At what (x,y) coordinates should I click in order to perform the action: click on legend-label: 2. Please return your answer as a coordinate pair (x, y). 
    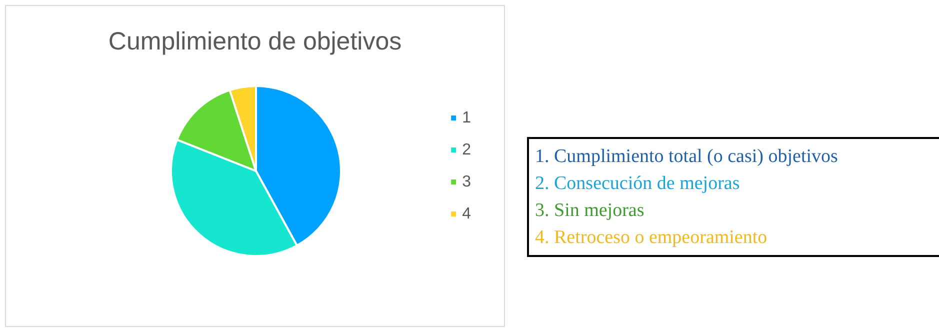
    Looking at the image, I should click on (467, 150).